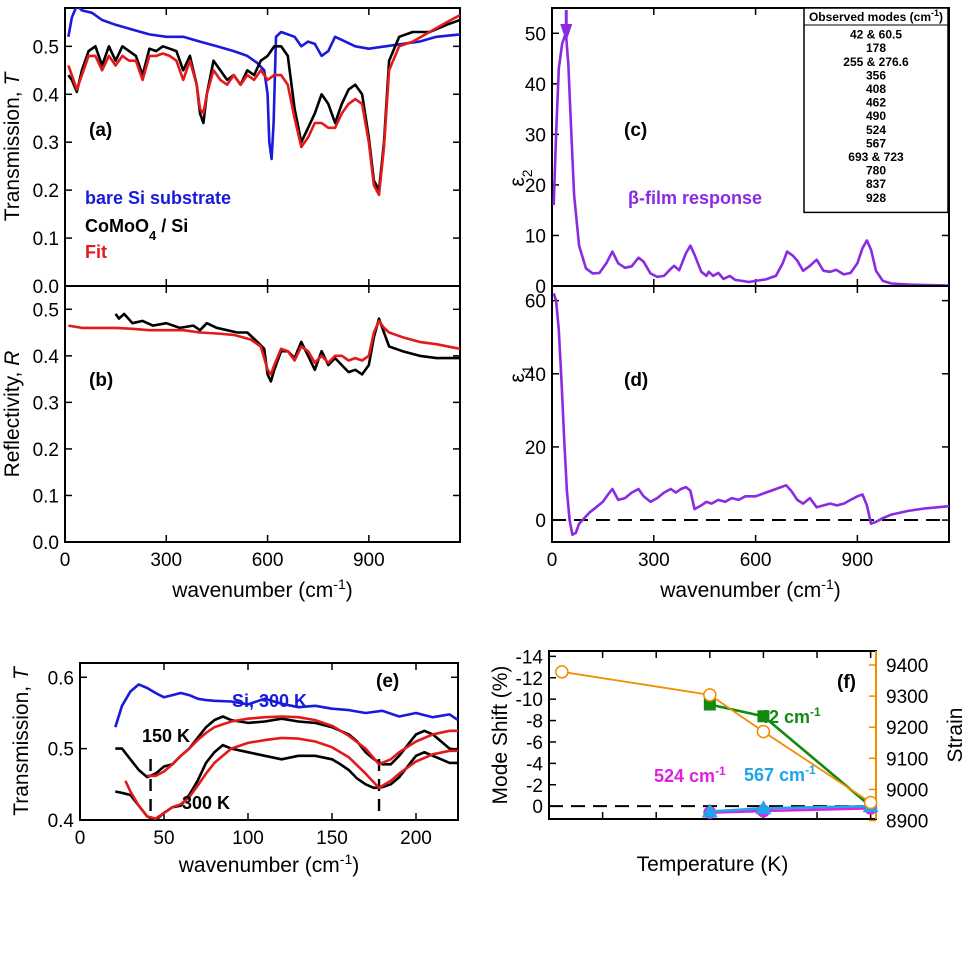 This screenshot has width=970, height=971. I want to click on modes-table-row: 837, so click(876, 184).